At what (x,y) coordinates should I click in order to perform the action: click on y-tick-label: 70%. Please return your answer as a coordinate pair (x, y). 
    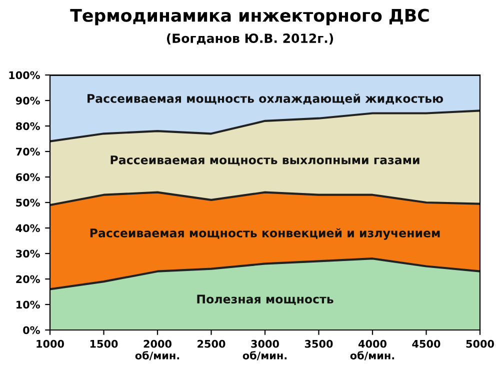
    Looking at the image, I should click on (28, 152).